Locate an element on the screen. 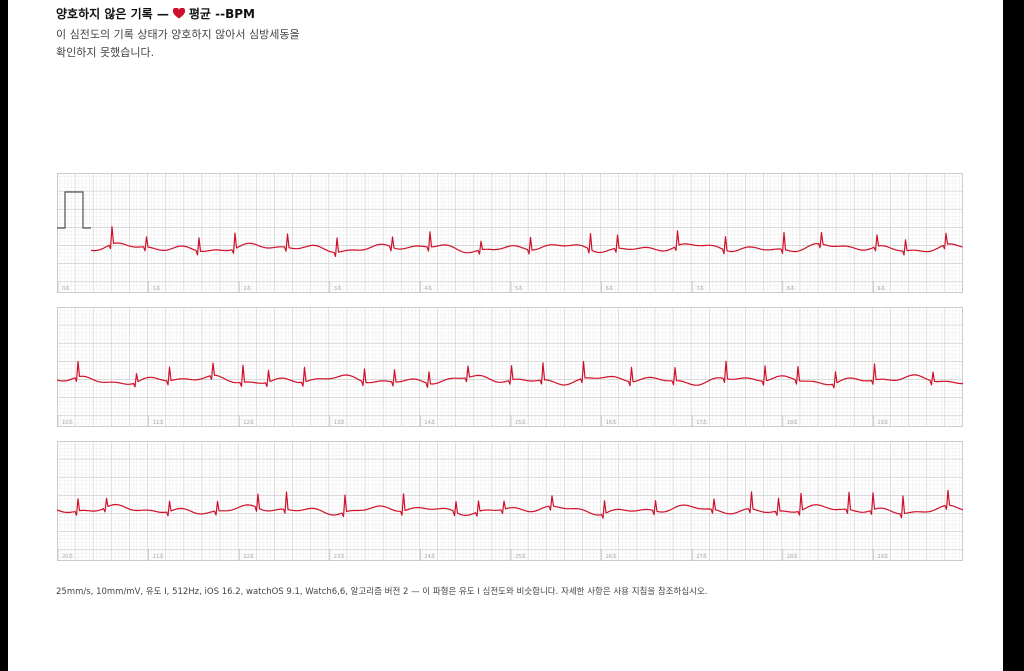 The height and width of the screenshot is (671, 1024). time-label: 10초 is located at coordinates (67, 423).